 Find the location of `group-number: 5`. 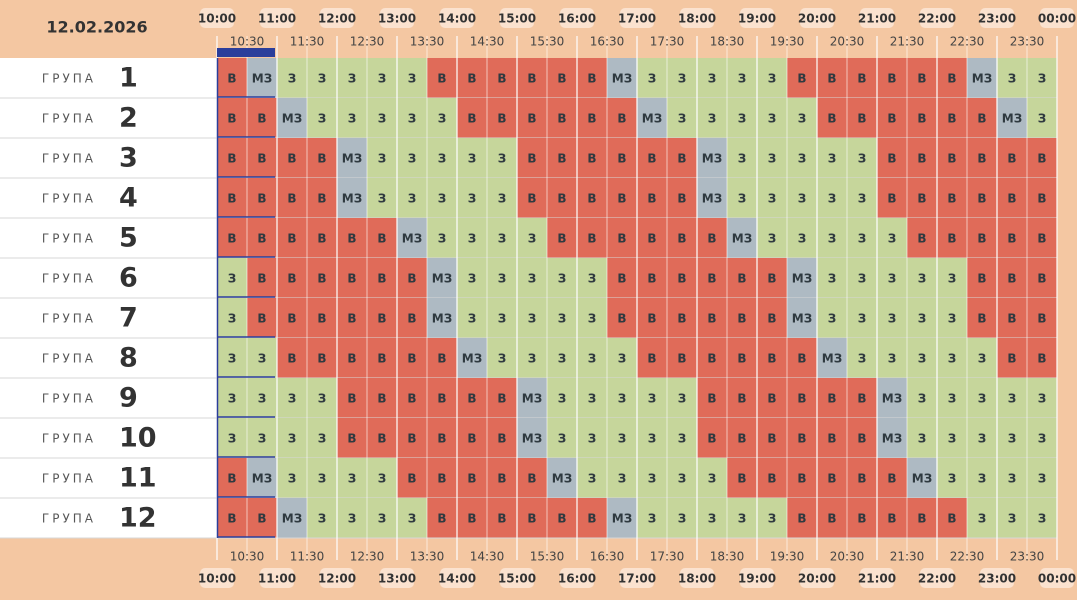

group-number: 5 is located at coordinates (128, 238).